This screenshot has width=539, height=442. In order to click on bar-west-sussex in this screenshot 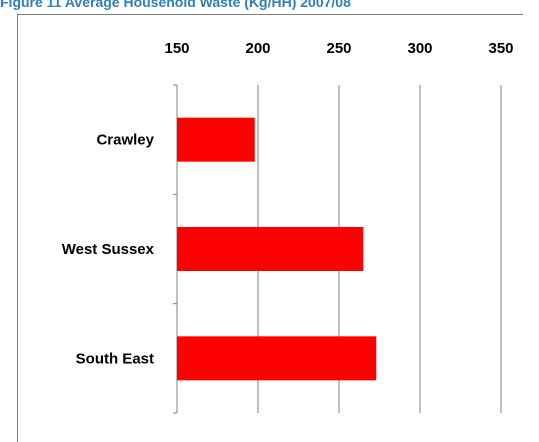, I will do `click(270, 249)`.